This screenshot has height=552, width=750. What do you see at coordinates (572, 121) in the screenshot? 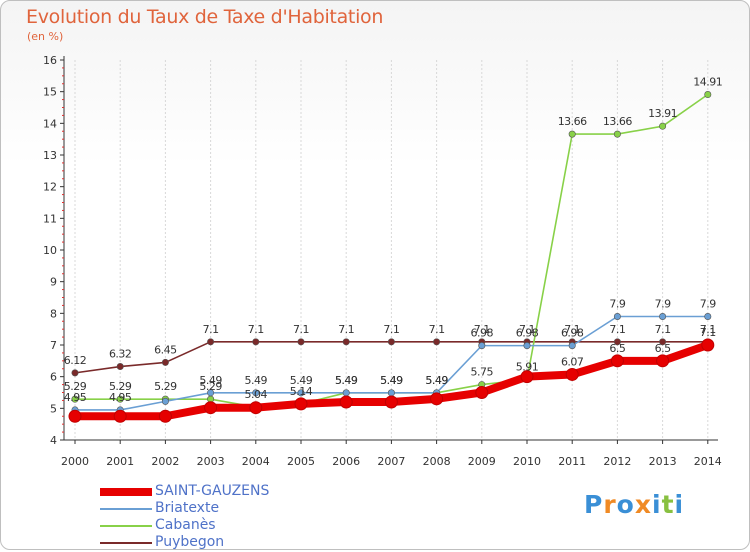
I see `data-label-2-2011: 13.66` at bounding box center [572, 121].